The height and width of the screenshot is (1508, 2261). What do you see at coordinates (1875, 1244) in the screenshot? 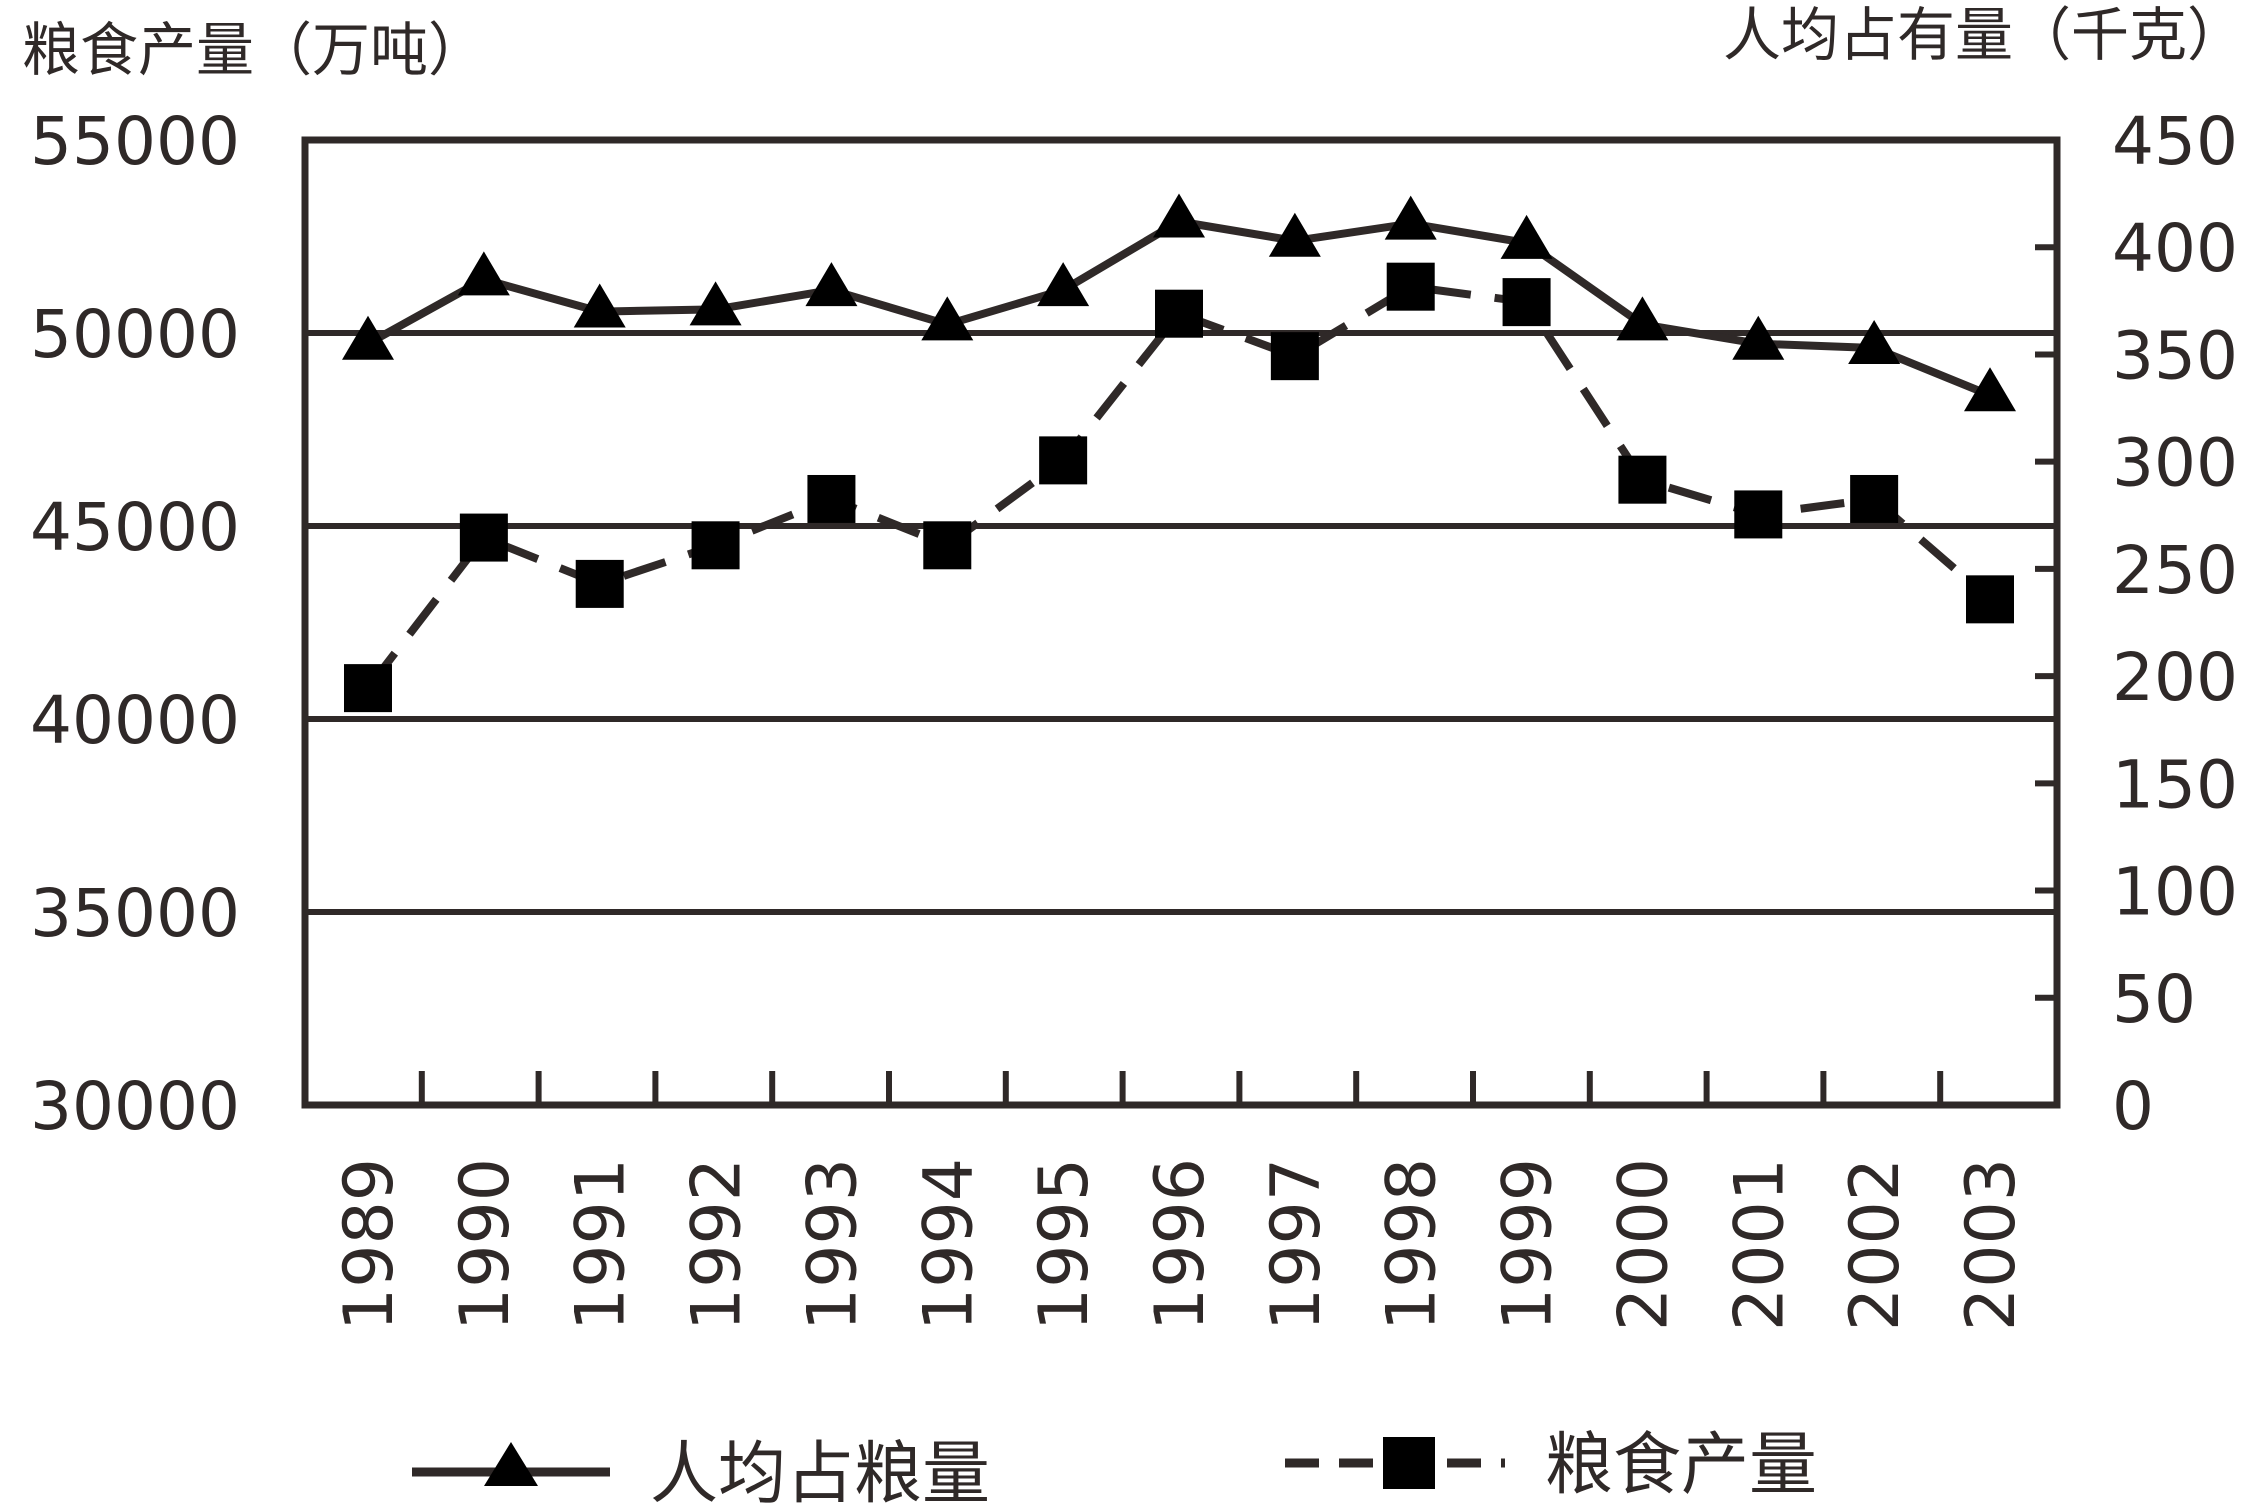
I see `year-label: 2002` at bounding box center [1875, 1244].